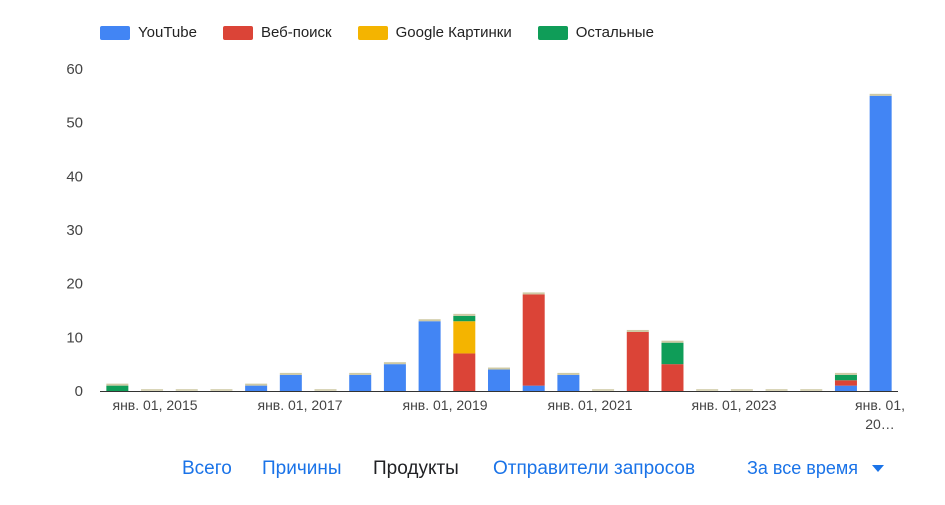 The width and height of the screenshot is (945, 505). What do you see at coordinates (416, 468) in the screenshot?
I see `tab-products: Продукты` at bounding box center [416, 468].